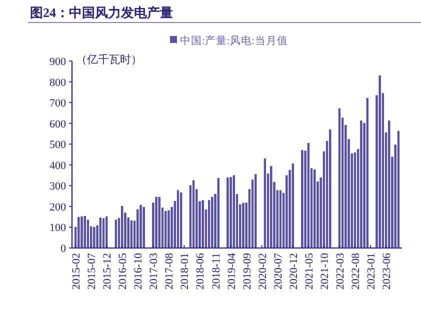 The height and width of the screenshot is (324, 421). Describe the element at coordinates (232, 271) in the screenshot. I see `x-tick-label: 2019-04` at that location.